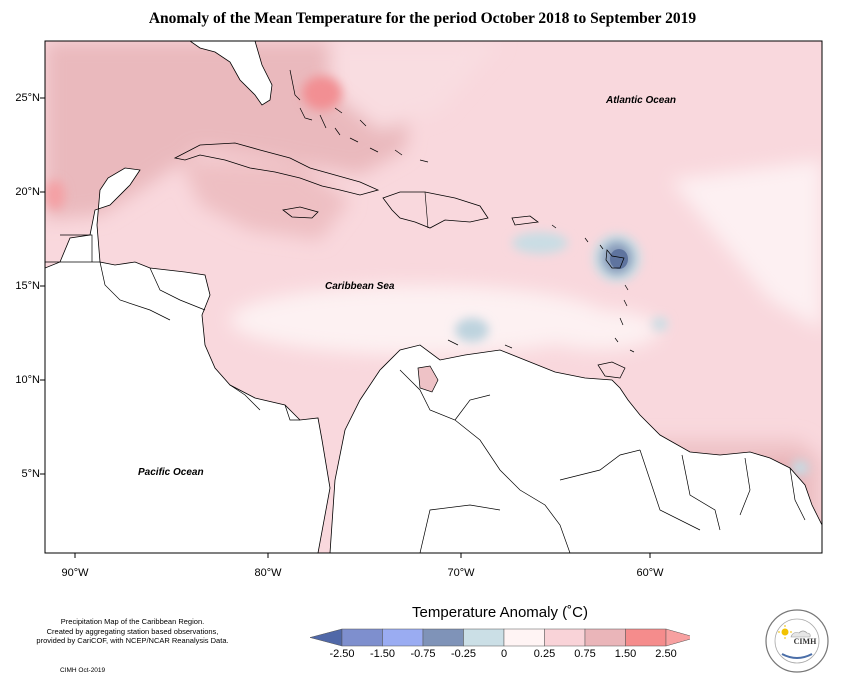 This screenshot has width=845, height=684. I want to click on footer-credit: CIMH Oct-2019, so click(83, 670).